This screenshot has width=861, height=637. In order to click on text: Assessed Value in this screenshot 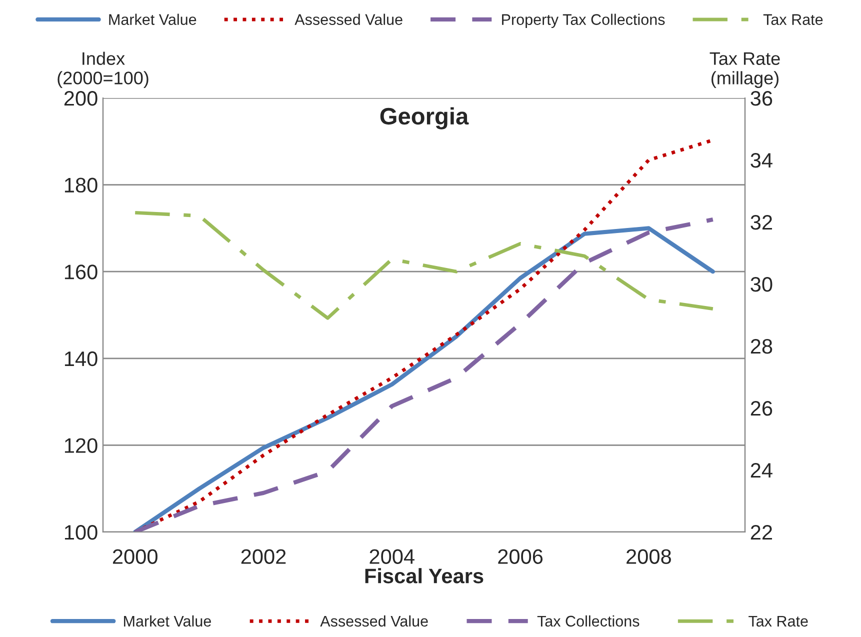, I will do `click(348, 19)`.